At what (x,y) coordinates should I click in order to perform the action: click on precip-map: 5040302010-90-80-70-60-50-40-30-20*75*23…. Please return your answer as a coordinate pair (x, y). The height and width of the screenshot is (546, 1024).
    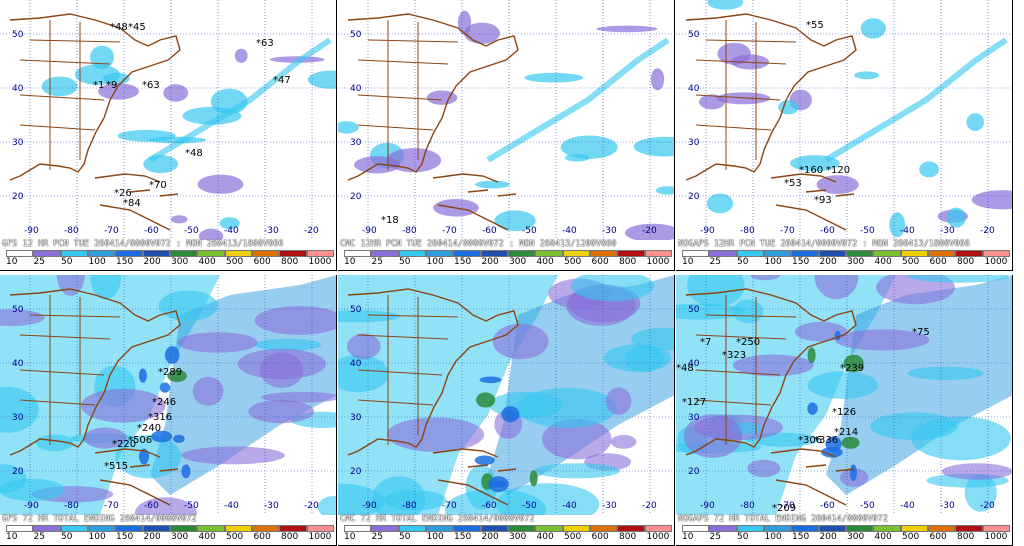
    Looking at the image, I should click on (844, 395).